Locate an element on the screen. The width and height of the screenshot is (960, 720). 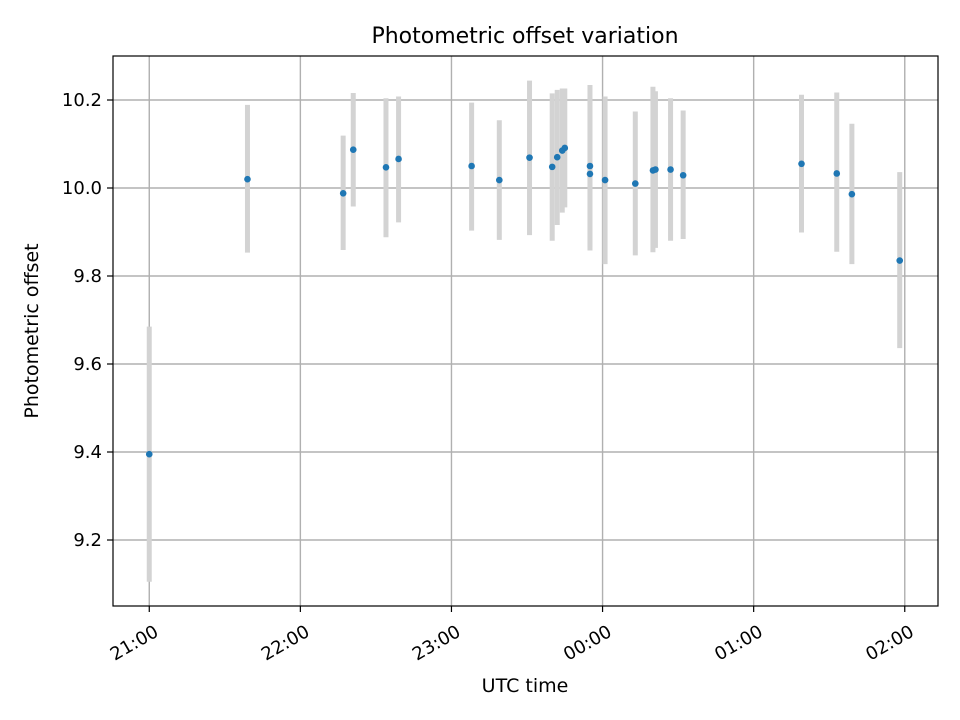
y-tick-label: 10.2 is located at coordinates (82, 100).